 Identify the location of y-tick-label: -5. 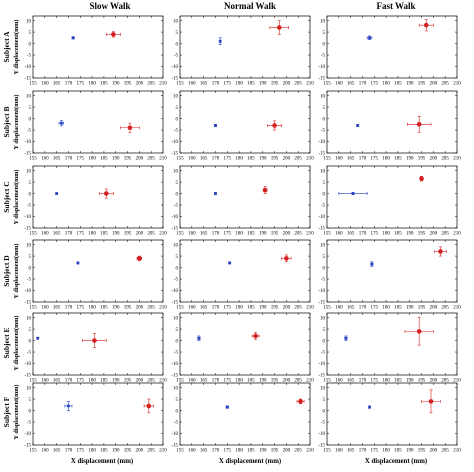
(29, 131).